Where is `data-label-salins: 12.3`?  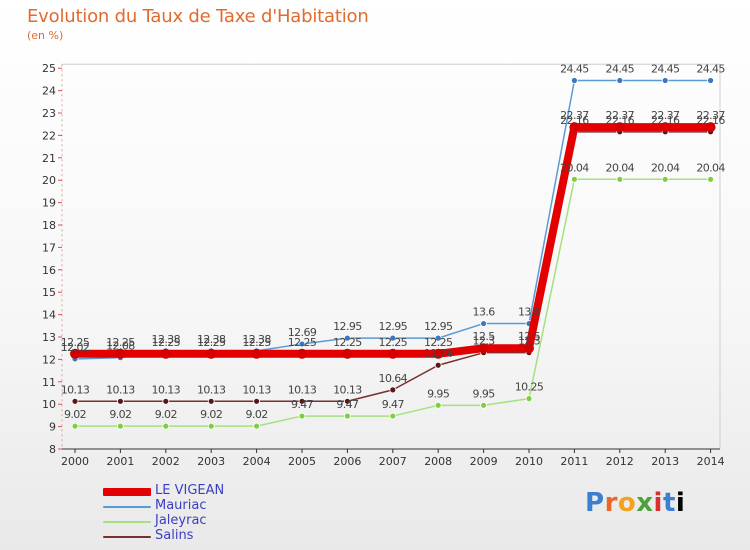 data-label-salins: 12.3 is located at coordinates (529, 341).